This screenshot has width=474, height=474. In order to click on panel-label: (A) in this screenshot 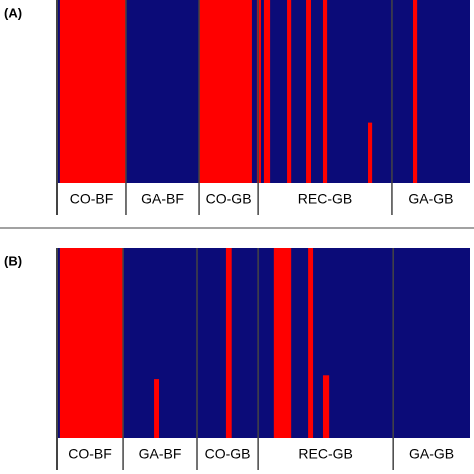, I will do `click(13, 12)`.